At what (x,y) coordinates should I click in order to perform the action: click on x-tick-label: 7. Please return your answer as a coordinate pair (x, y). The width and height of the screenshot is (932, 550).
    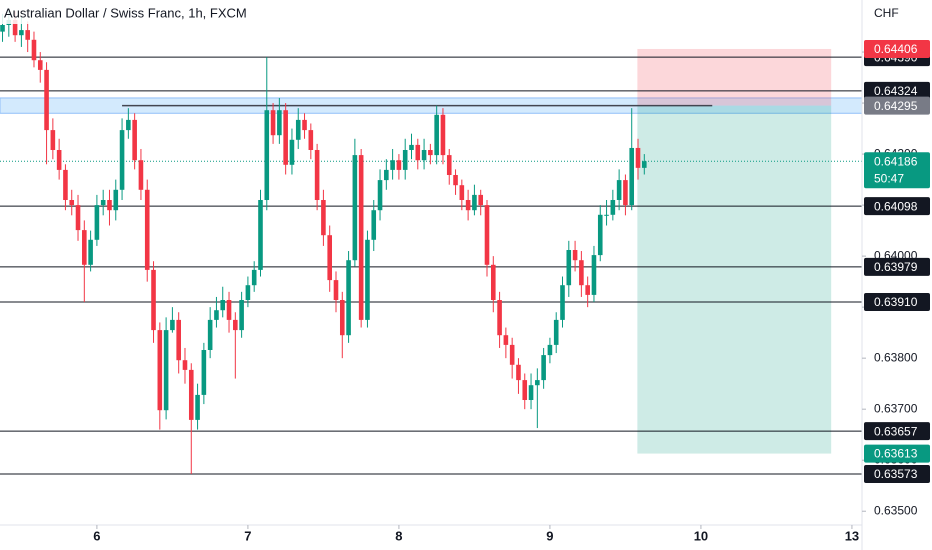
    Looking at the image, I should click on (247, 535).